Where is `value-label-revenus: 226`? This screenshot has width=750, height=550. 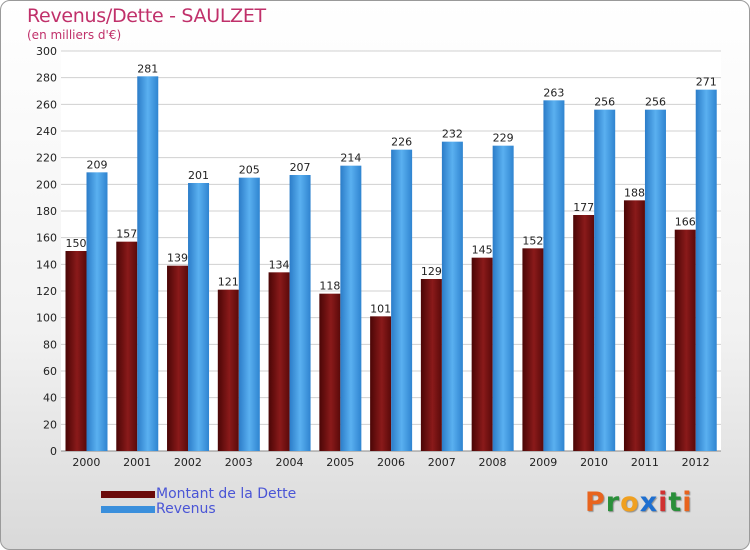 value-label-revenus: 226 is located at coordinates (401, 142).